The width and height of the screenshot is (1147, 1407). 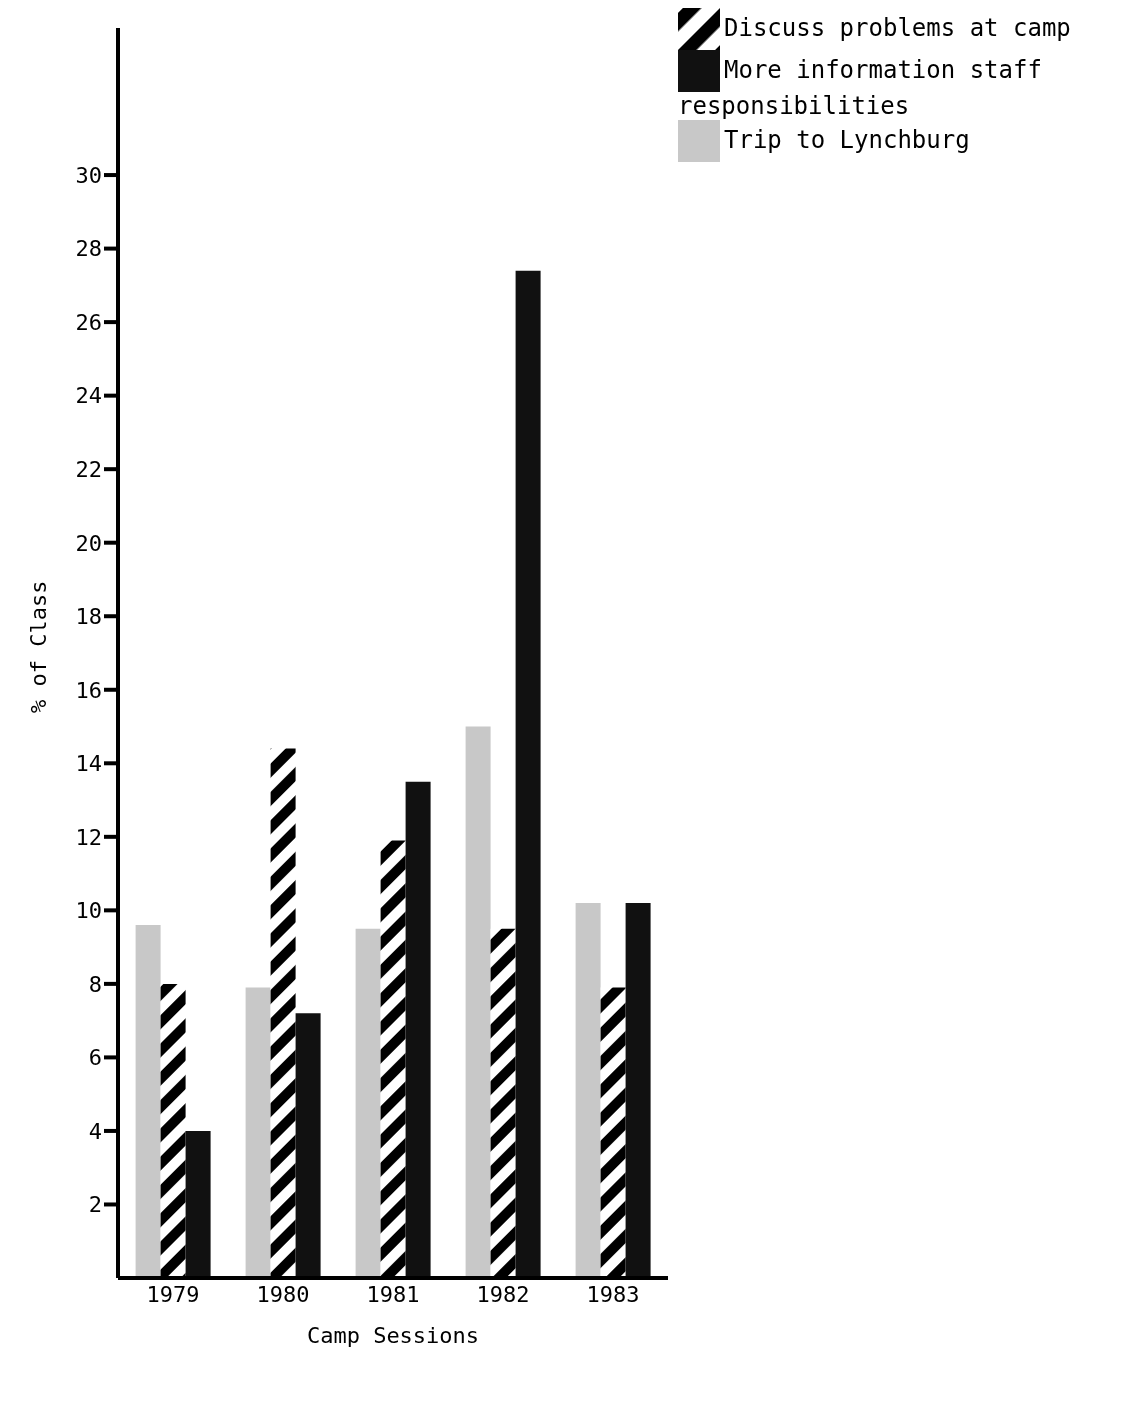 What do you see at coordinates (88, 690) in the screenshot?
I see `y-tick-label: 16` at bounding box center [88, 690].